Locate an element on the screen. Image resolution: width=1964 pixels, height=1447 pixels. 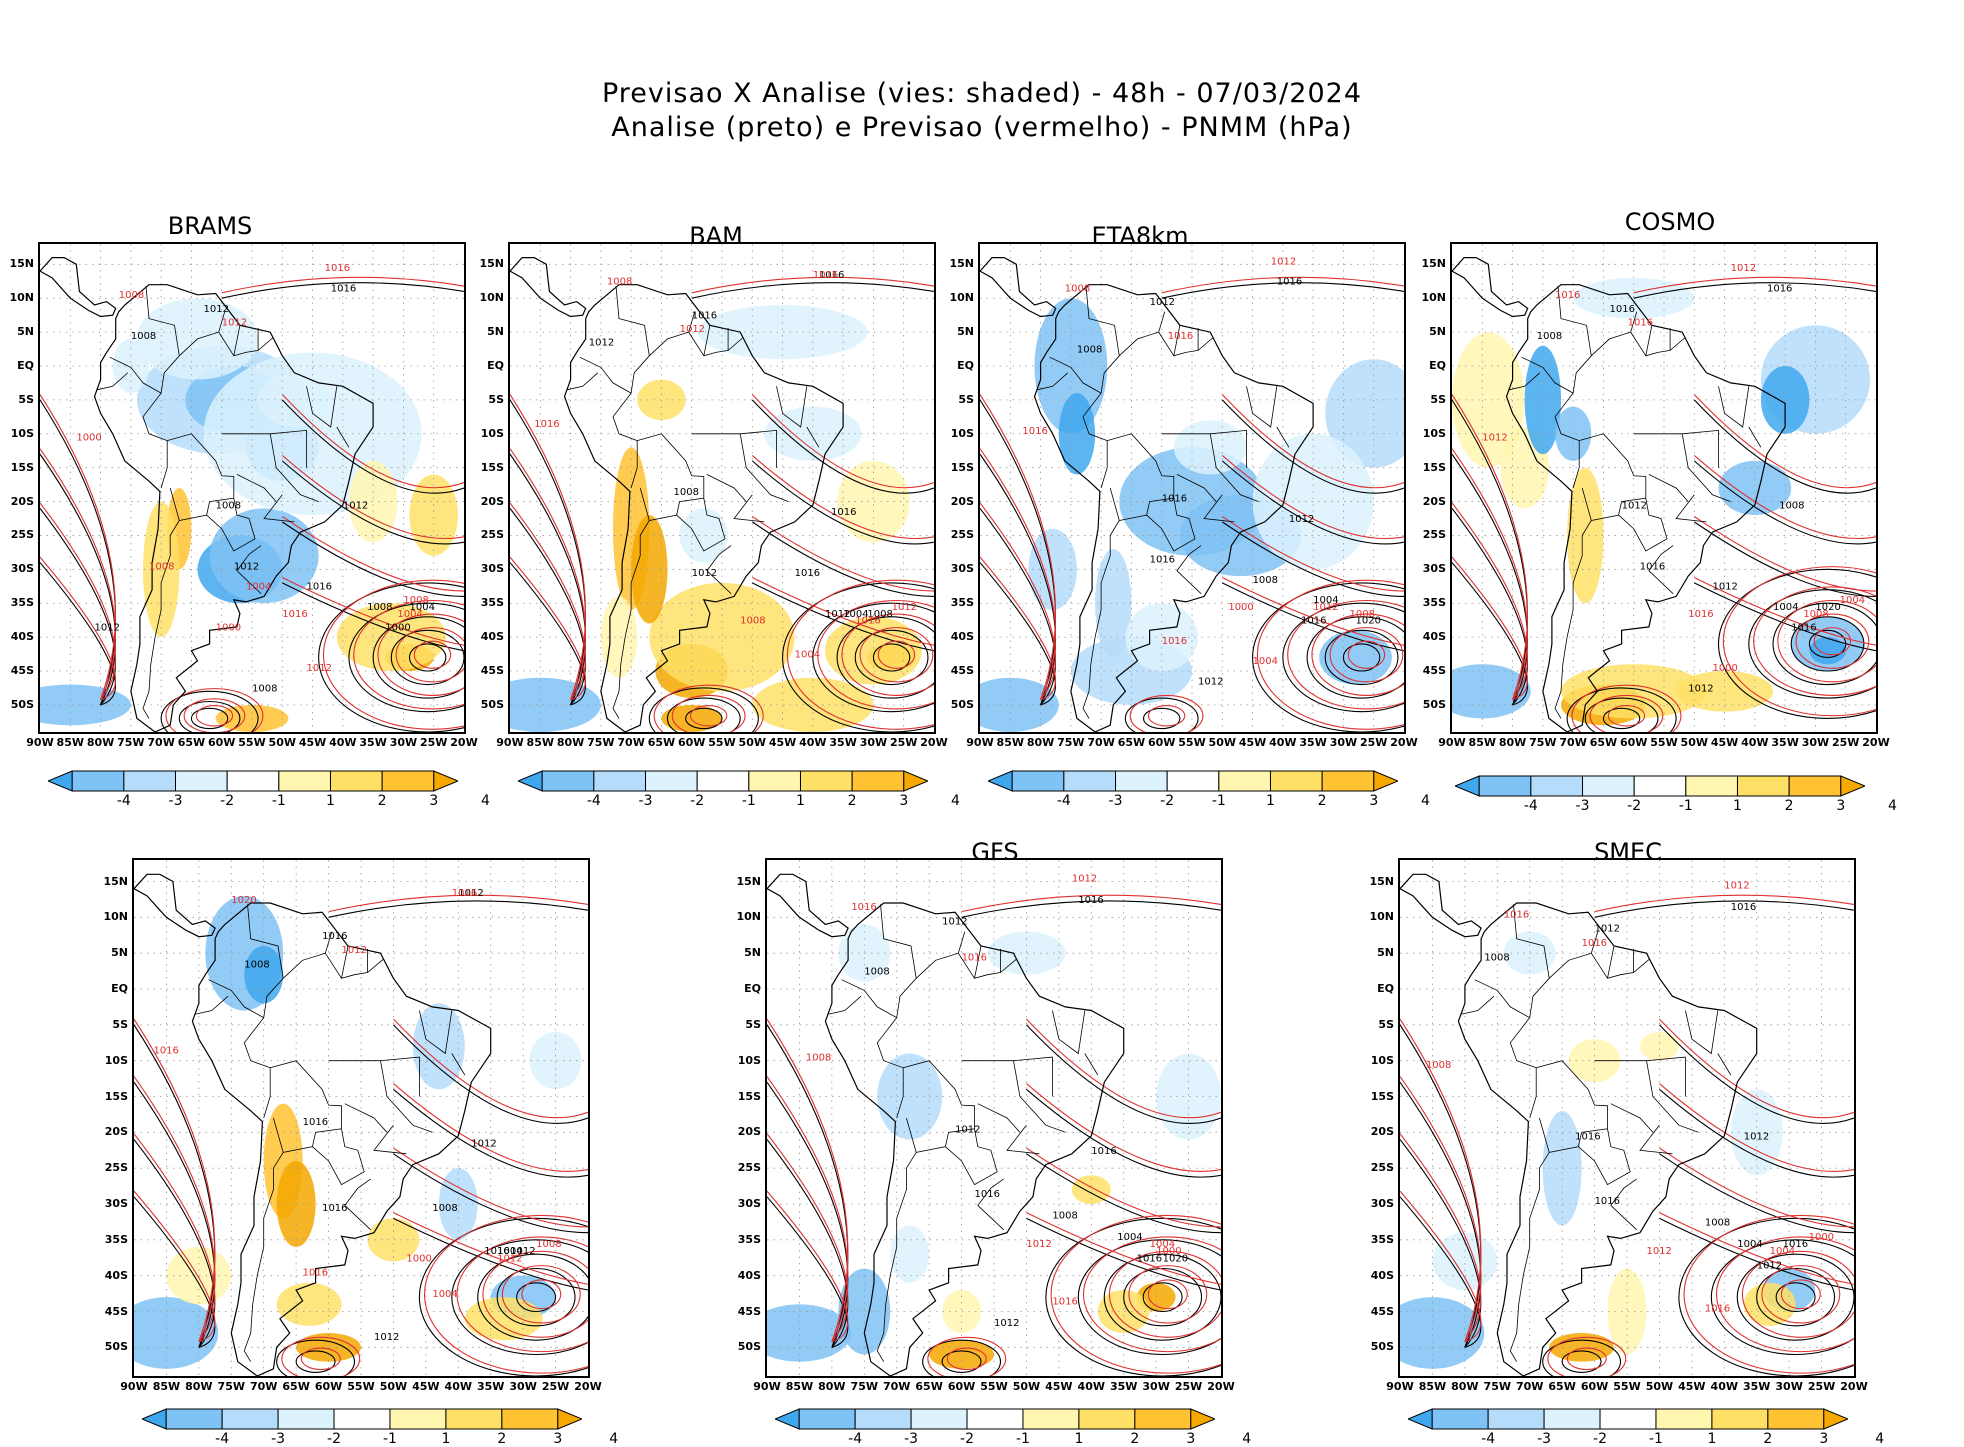
colorbar-label: 1 is located at coordinates (1079, 1439).